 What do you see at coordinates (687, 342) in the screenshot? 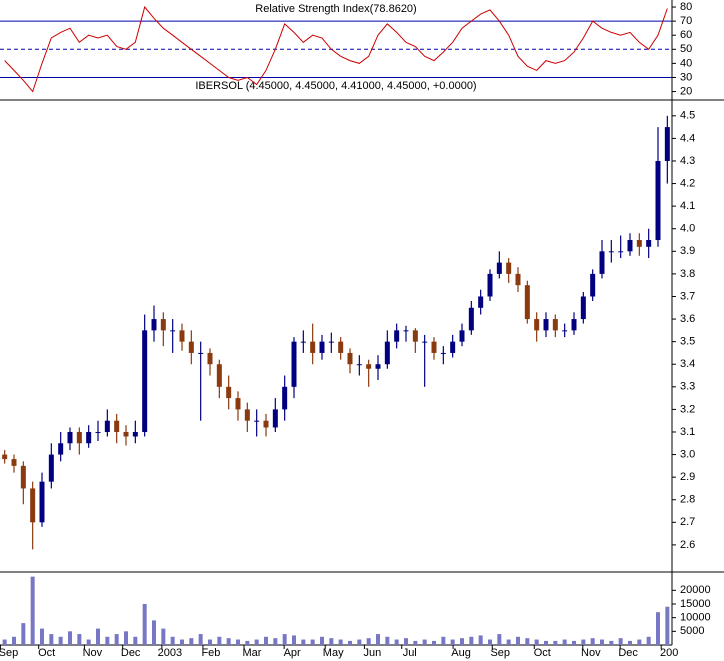
I see `y-tick-label: 3.5` at bounding box center [687, 342].